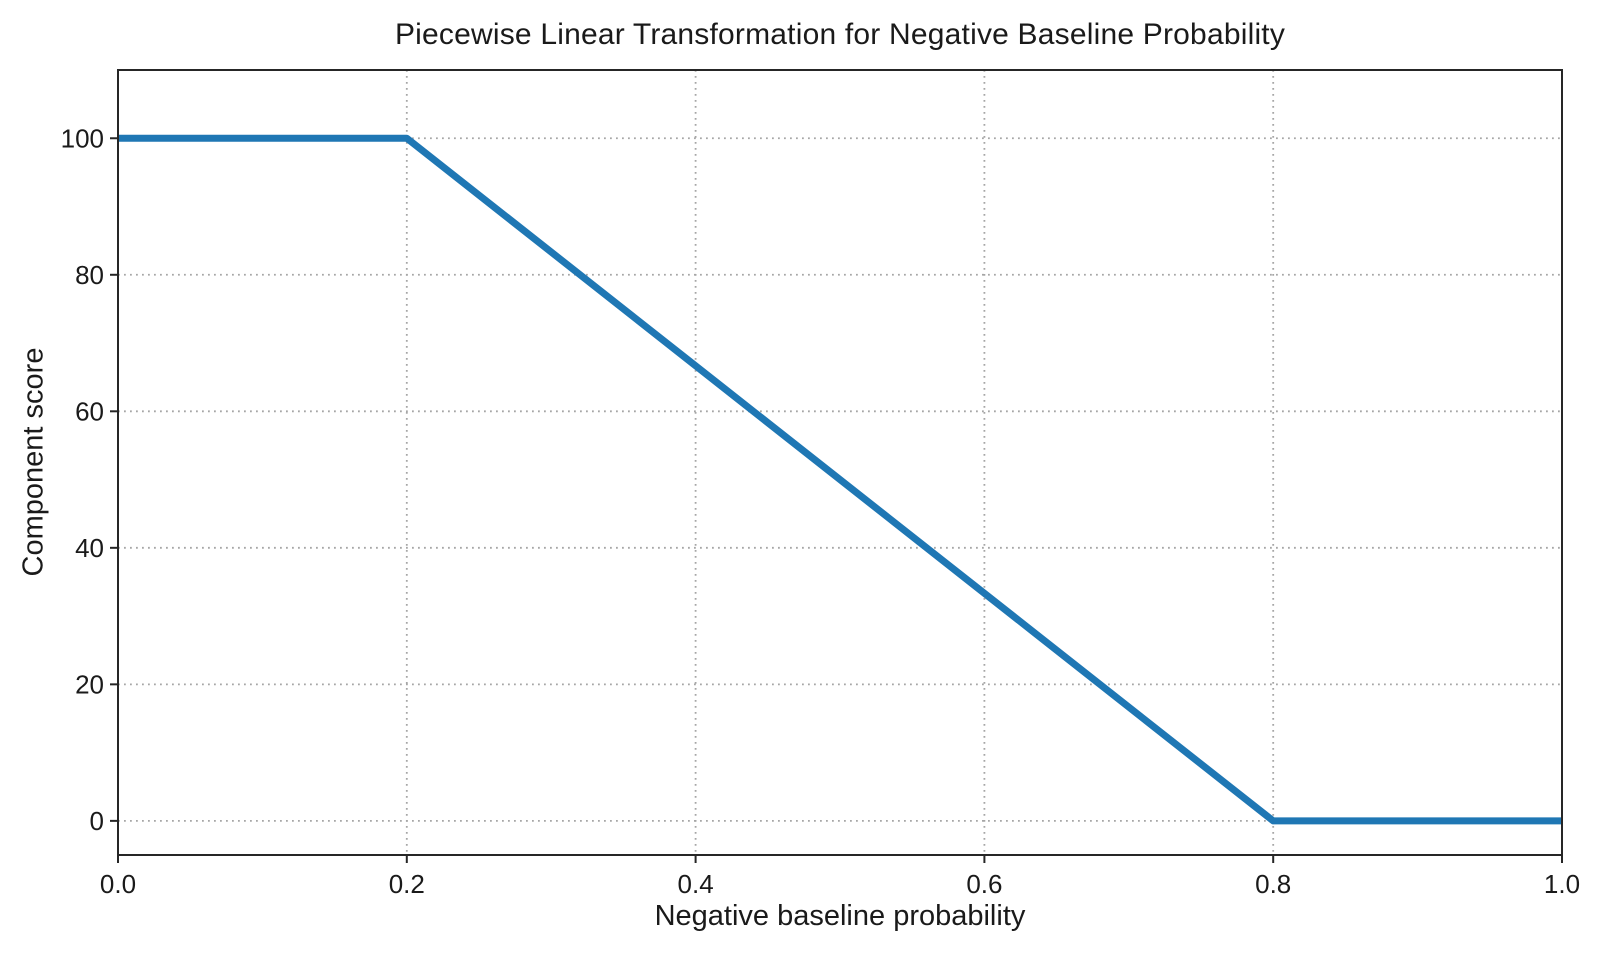 The width and height of the screenshot is (1600, 960). Describe the element at coordinates (1273, 884) in the screenshot. I see `x-tick-label: 0.8` at that location.